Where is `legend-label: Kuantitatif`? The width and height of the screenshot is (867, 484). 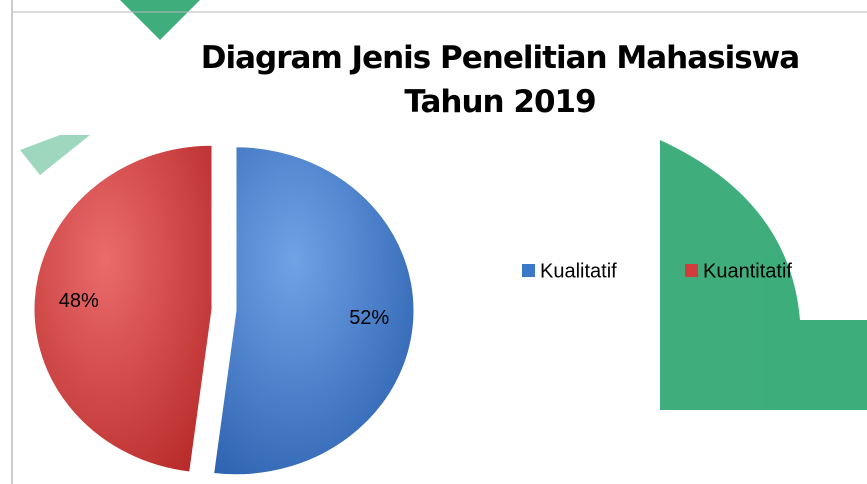
legend-label: Kuantitatif is located at coordinates (747, 271).